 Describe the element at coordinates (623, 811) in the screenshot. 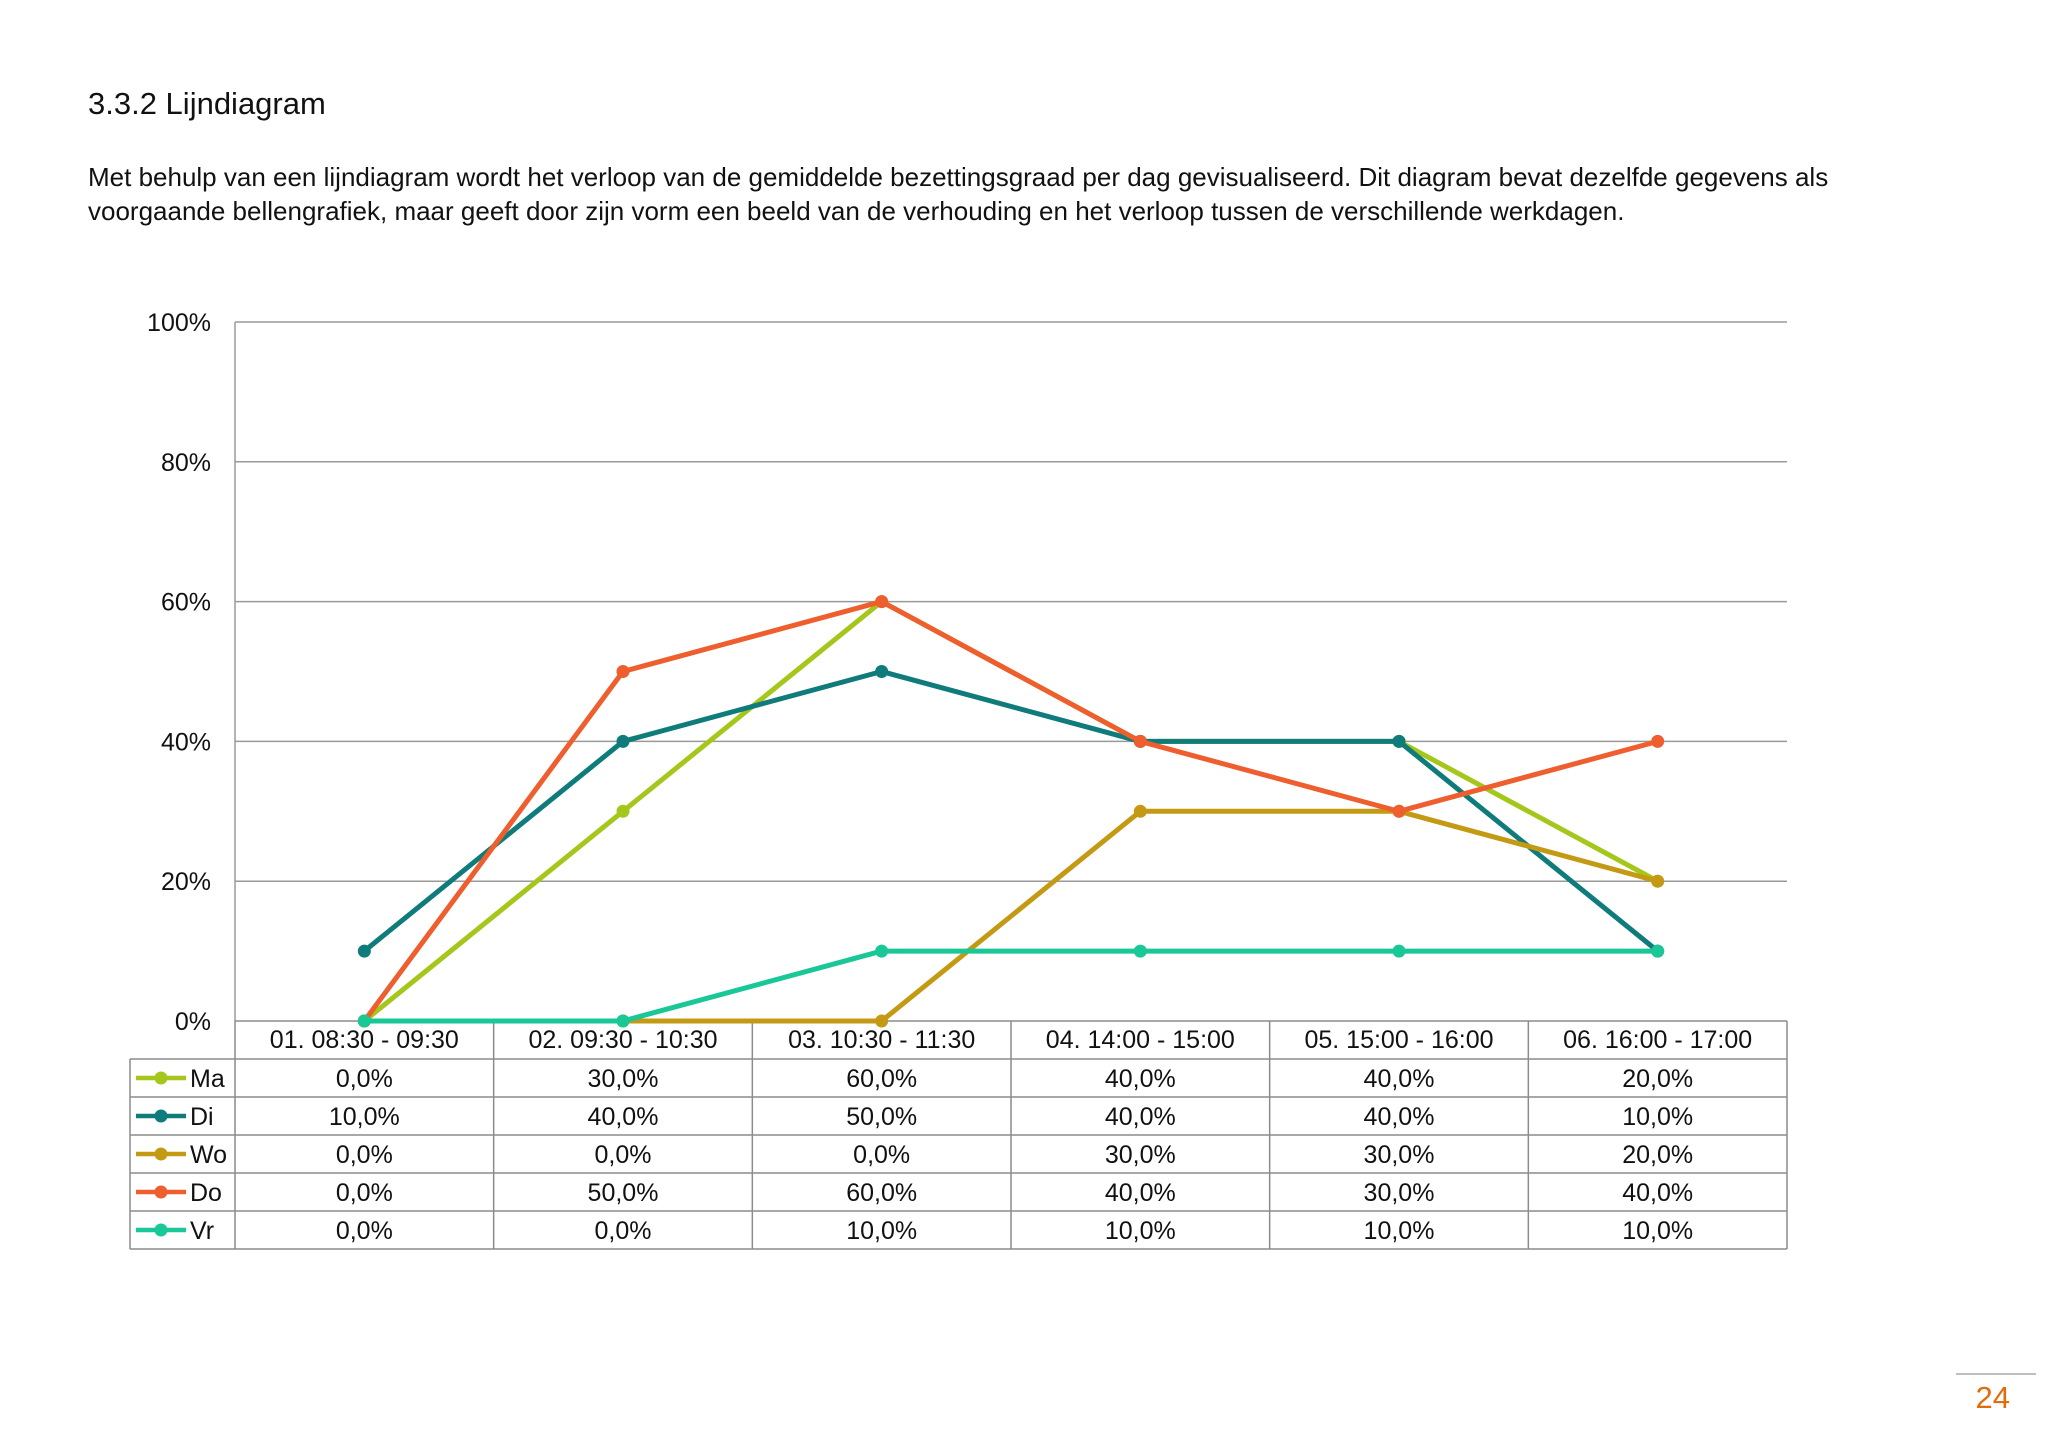

I see `data-point-ma` at that location.